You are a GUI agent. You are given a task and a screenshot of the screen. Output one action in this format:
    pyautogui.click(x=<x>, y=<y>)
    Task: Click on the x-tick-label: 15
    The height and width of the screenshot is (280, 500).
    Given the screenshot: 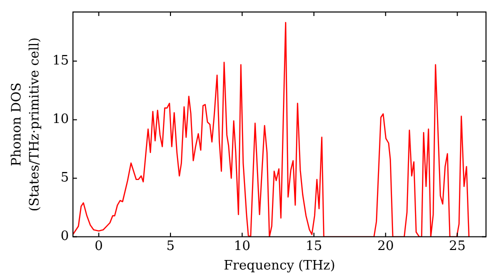 What is the action you would take?
    pyautogui.click(x=314, y=246)
    